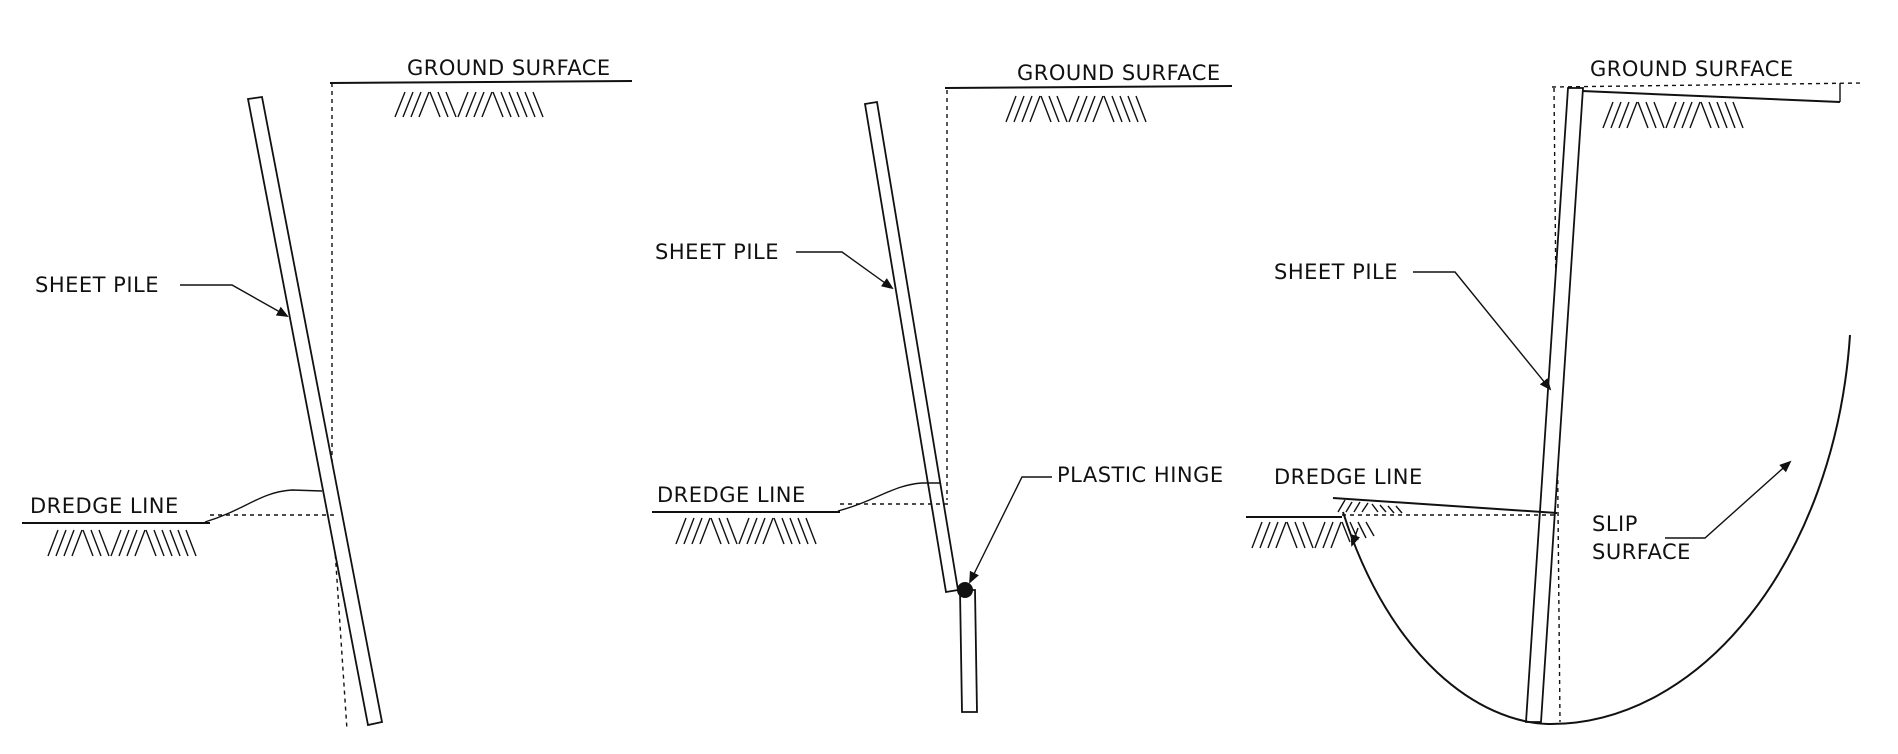 The height and width of the screenshot is (754, 1898). I want to click on dredge-sloped-line, so click(1445, 505).